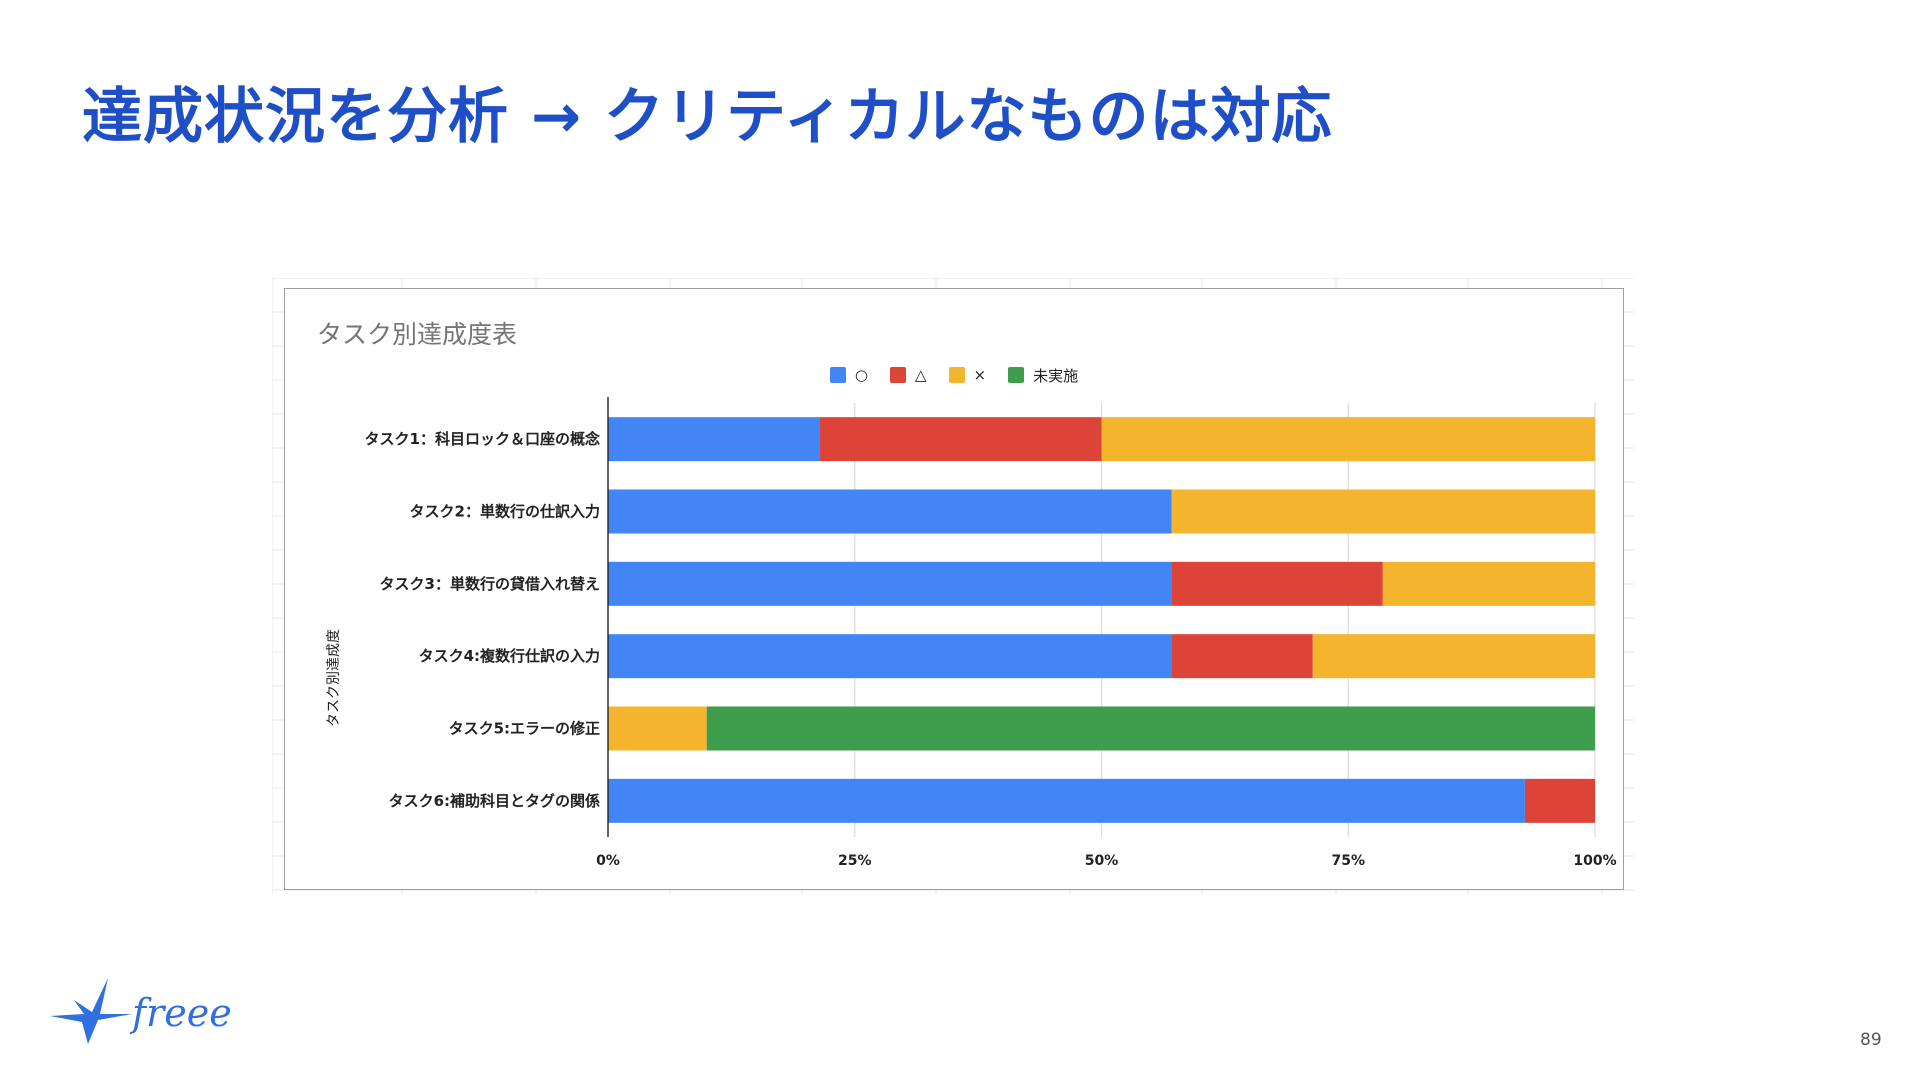 The height and width of the screenshot is (1080, 1920). What do you see at coordinates (980, 375) in the screenshot?
I see `legend-label-2: ×` at bounding box center [980, 375].